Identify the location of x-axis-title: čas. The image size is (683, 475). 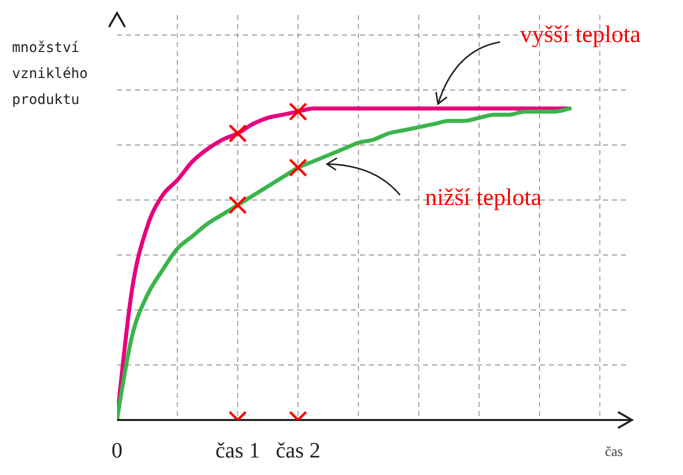
(614, 452).